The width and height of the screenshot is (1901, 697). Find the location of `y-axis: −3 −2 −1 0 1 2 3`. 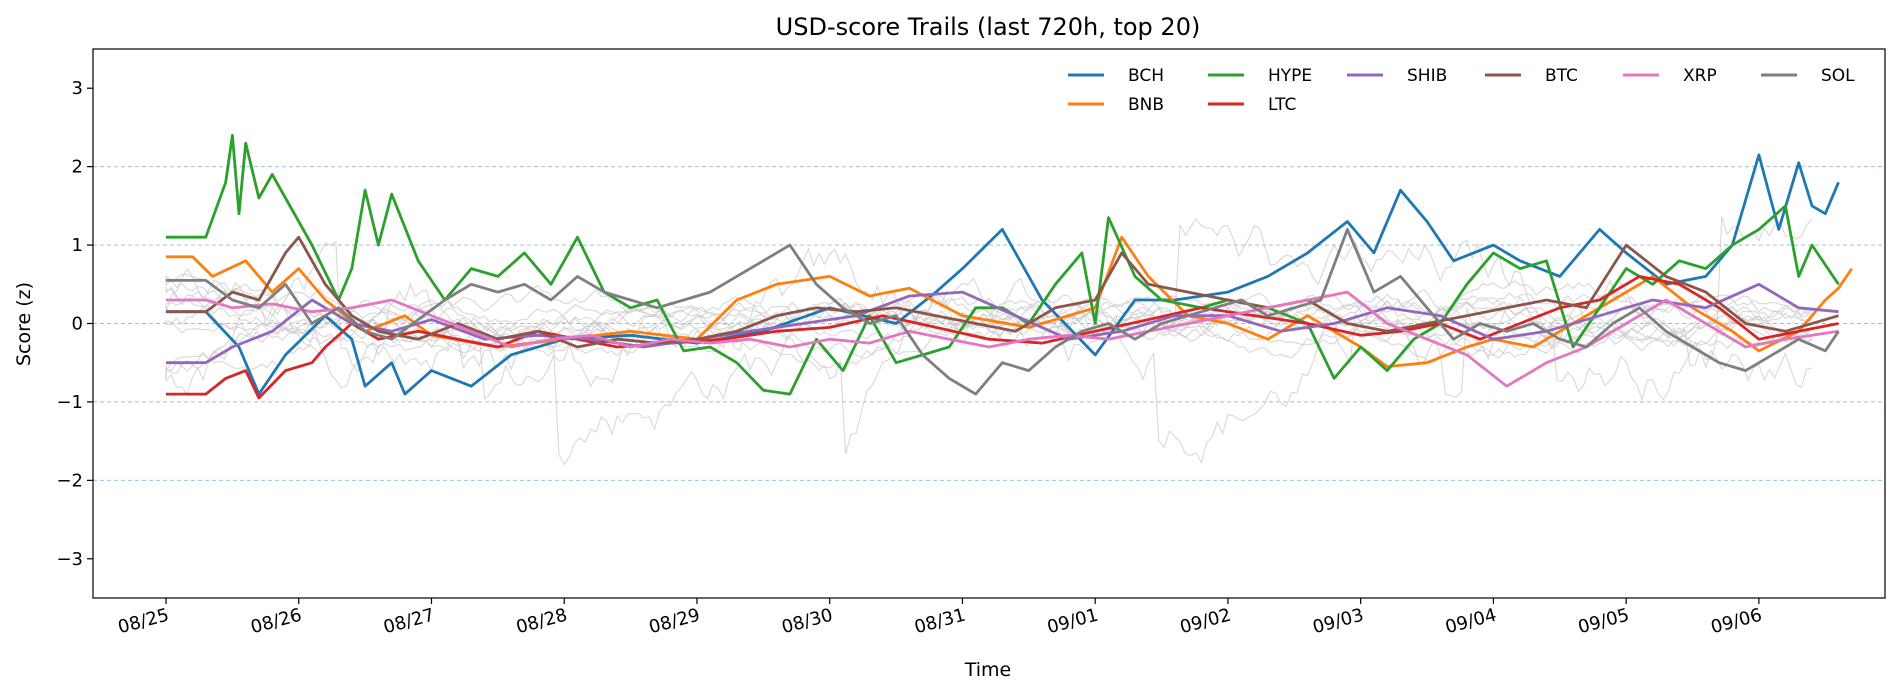

y-axis: −3 −2 −1 0 1 2 3 is located at coordinates (74, 324).